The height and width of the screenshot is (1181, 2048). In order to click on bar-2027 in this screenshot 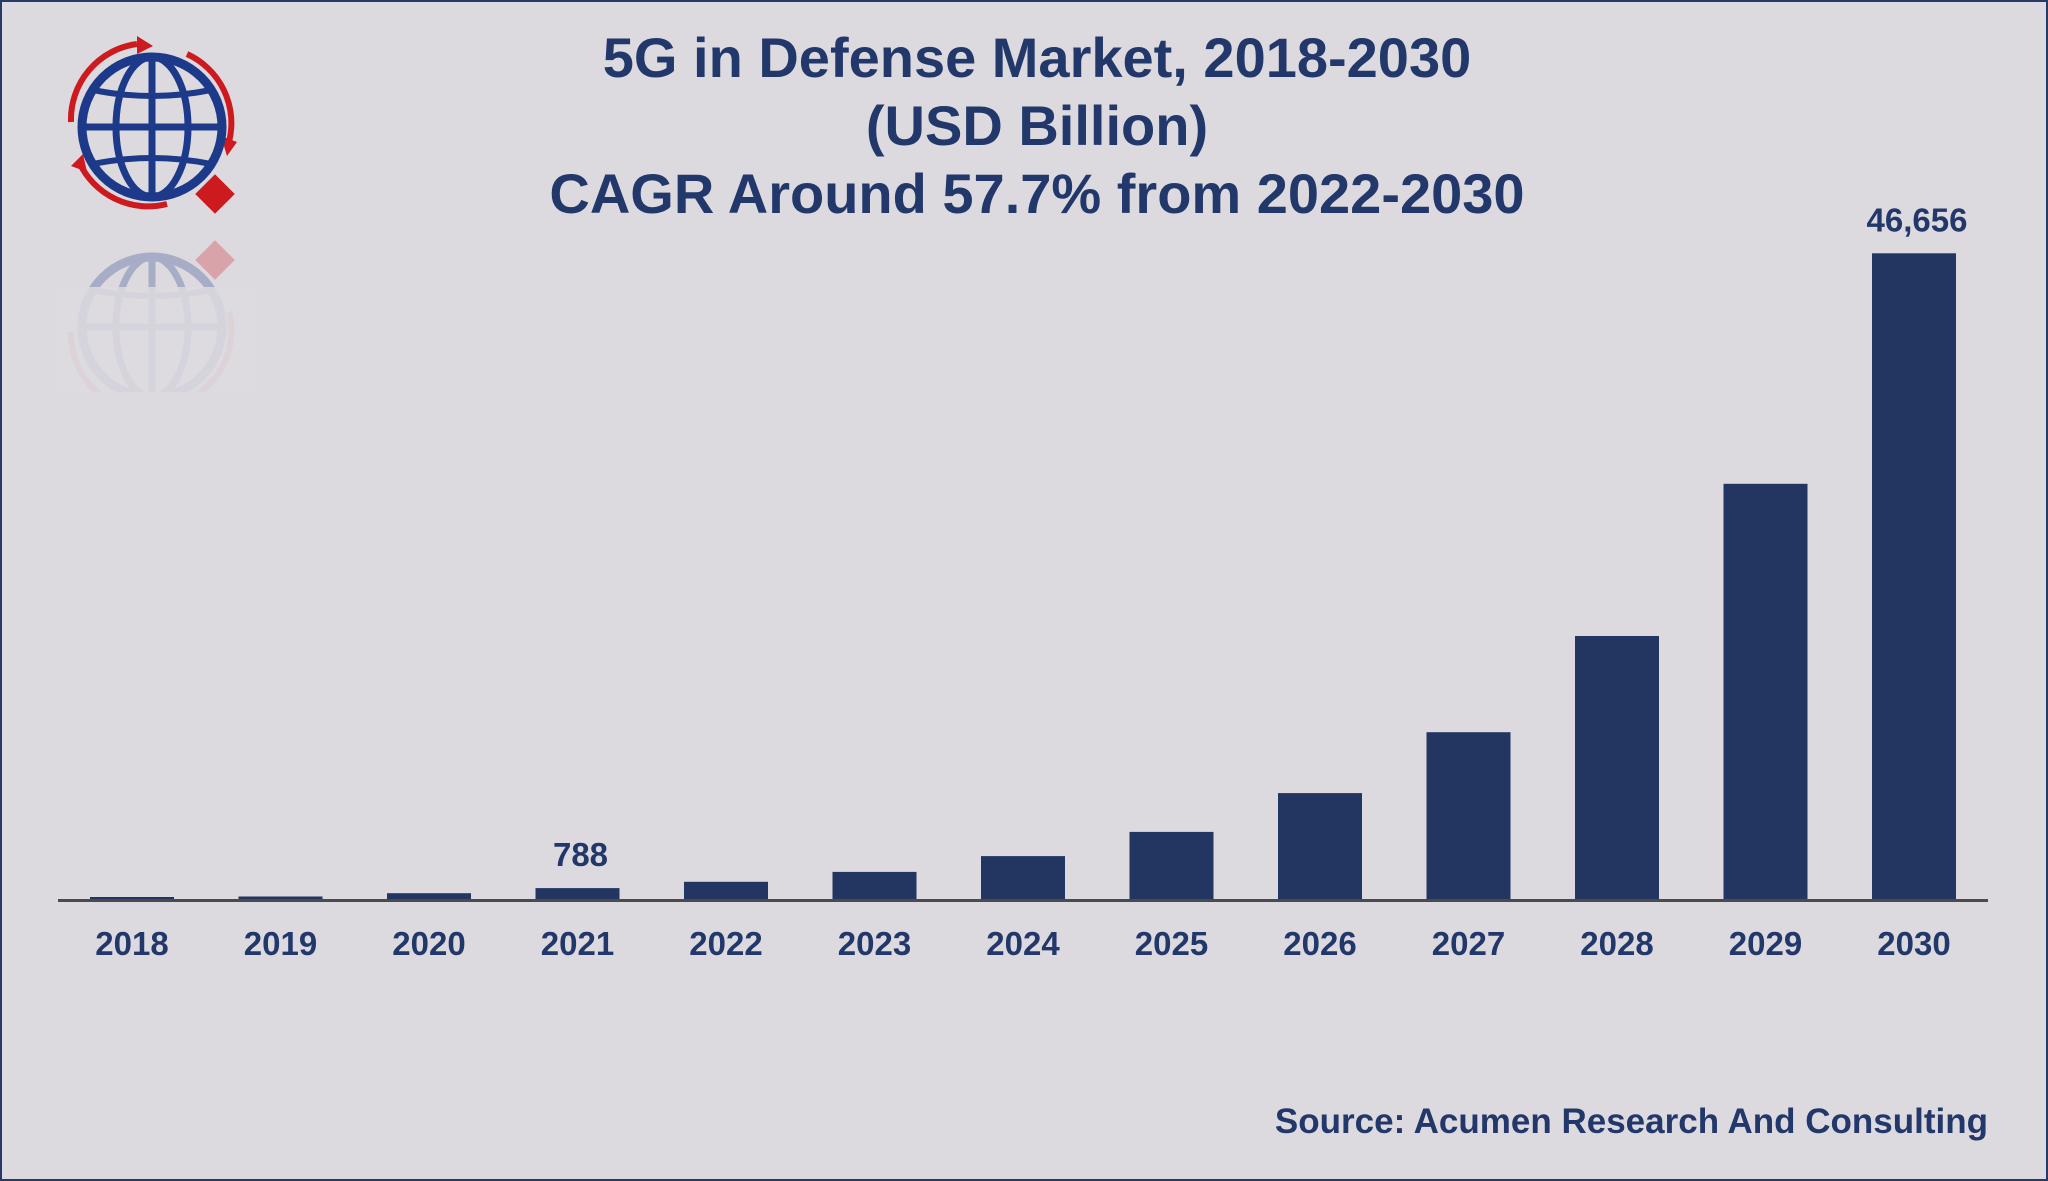, I will do `click(1468, 815)`.